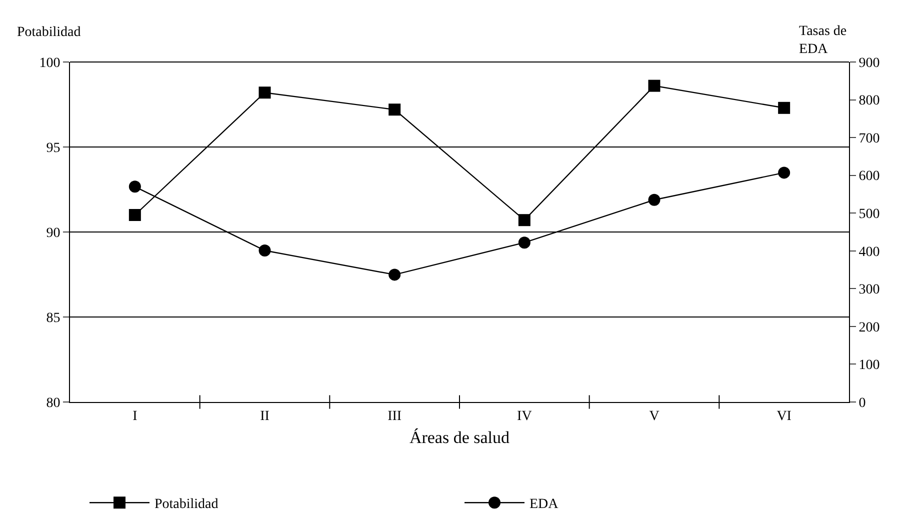  Describe the element at coordinates (53, 403) in the screenshot. I see `y-tick-label: 80` at that location.